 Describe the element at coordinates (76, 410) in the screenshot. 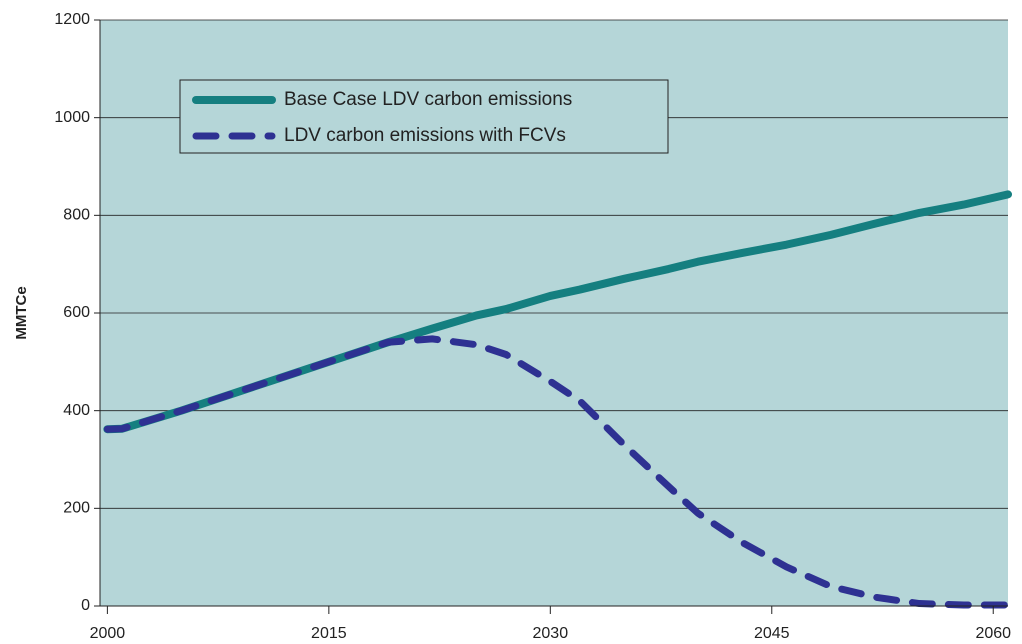

I see `y-tick-label: 400` at that location.